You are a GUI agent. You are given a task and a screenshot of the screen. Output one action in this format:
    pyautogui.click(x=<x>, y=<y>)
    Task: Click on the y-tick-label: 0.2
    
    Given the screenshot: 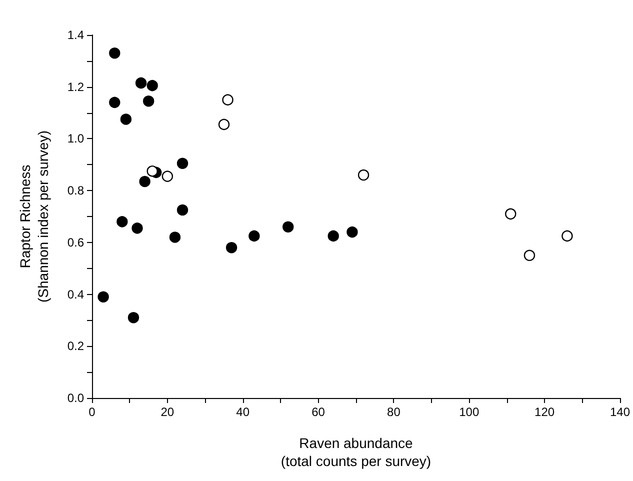 What is the action you would take?
    pyautogui.click(x=75, y=346)
    